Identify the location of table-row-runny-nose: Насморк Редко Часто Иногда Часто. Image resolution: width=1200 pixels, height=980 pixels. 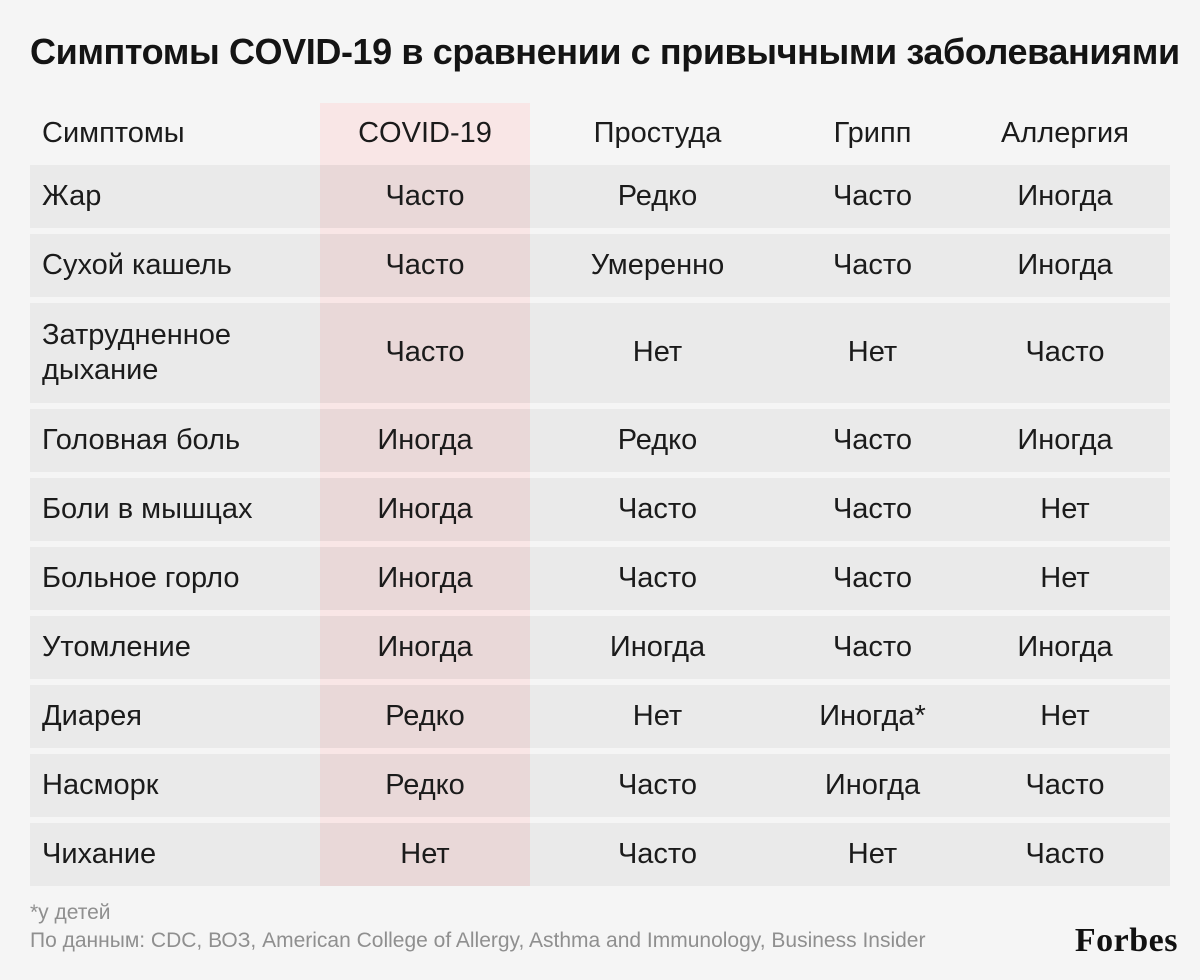
(600, 785).